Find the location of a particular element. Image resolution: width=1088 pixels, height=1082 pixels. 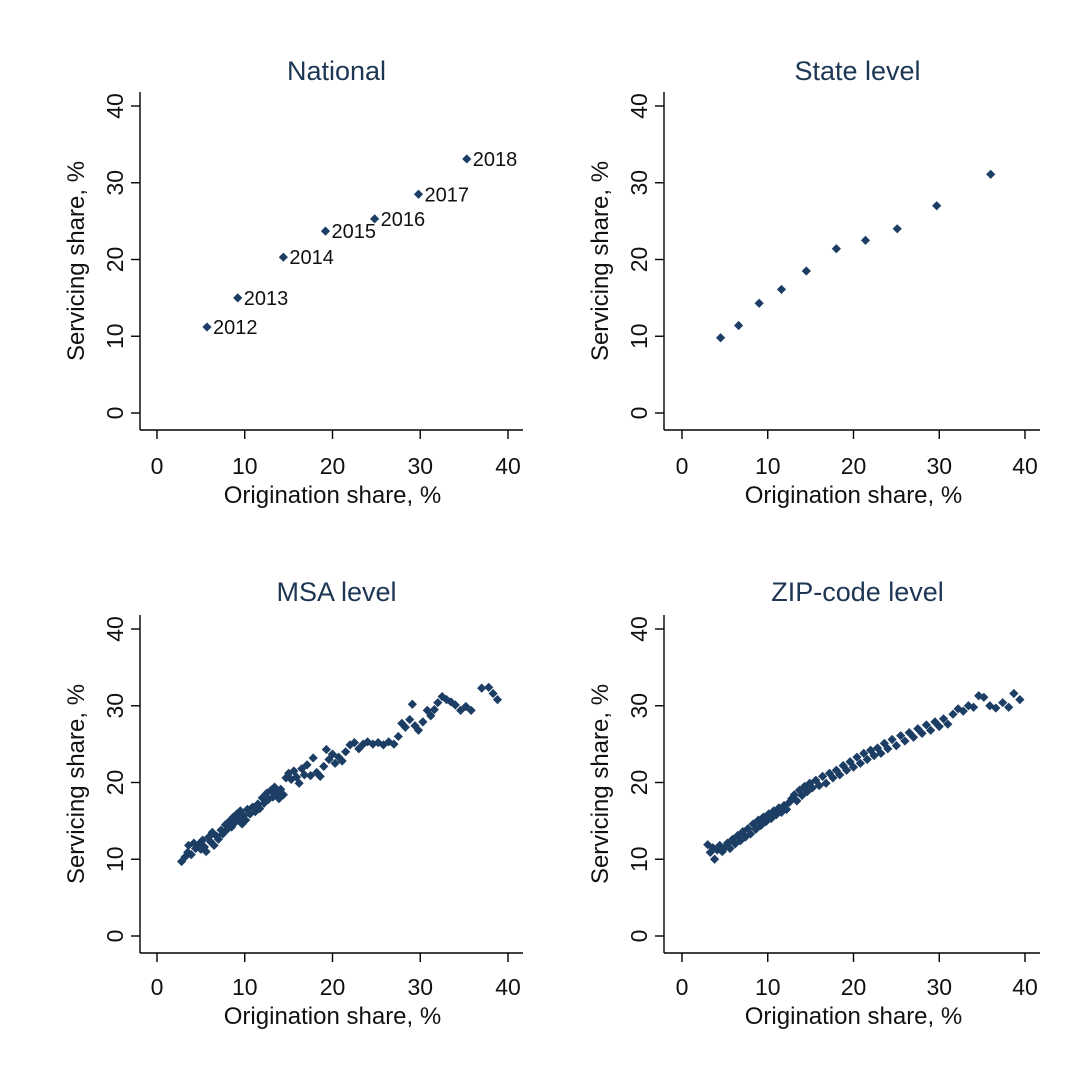

y-axis-label: Servicing share, % is located at coordinates (76, 261).